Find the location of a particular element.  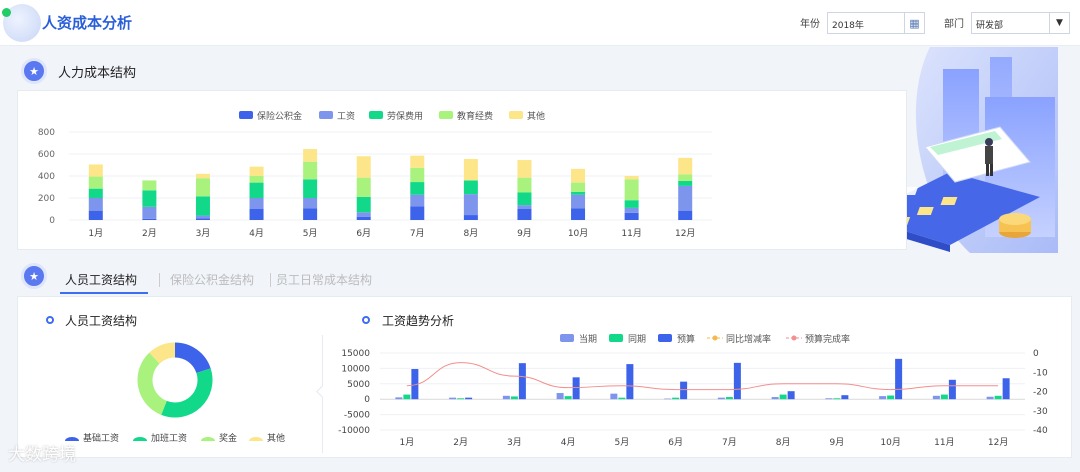

active-tab-underline is located at coordinates (104, 293).